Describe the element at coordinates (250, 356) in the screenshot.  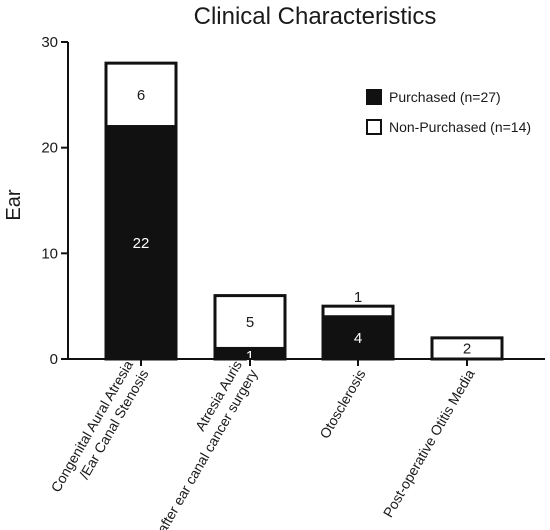
I see `data-label-purchased-1: 1` at that location.